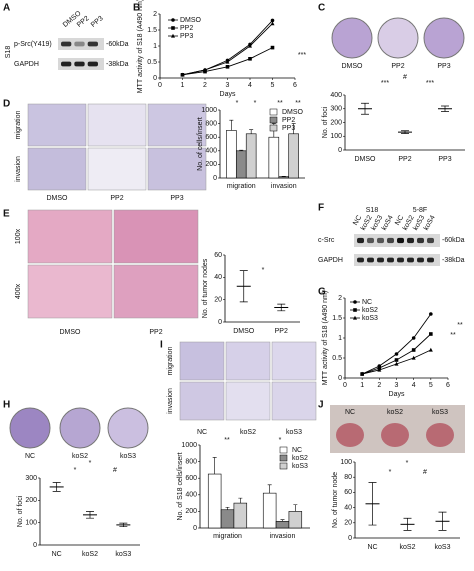 Image resolution: width=474 pixels, height=571 pixels. I want to click on y-tick-label: 40, so click(218, 277).